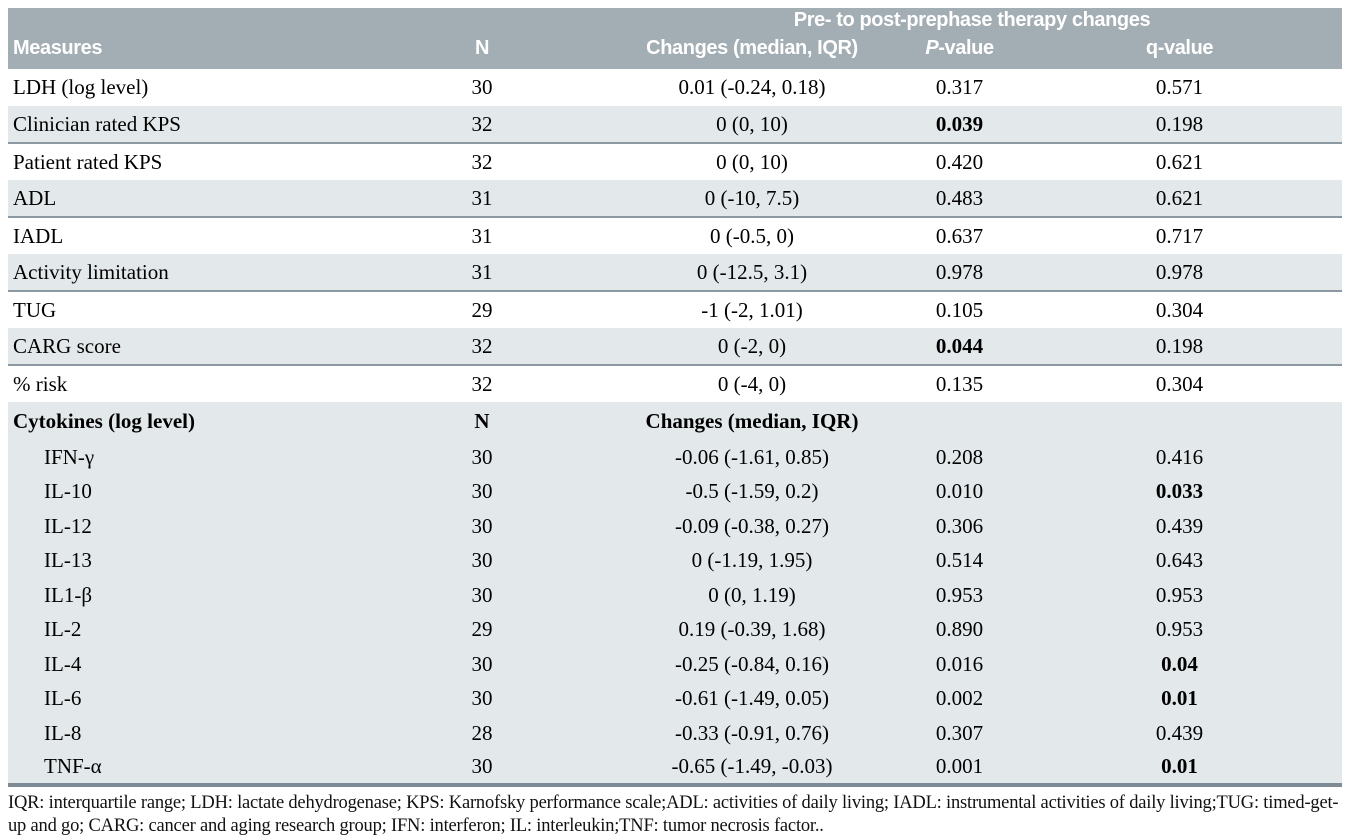  What do you see at coordinates (752, 664) in the screenshot?
I see `changes-value: -0.25 (-0.84, 0.16)` at bounding box center [752, 664].